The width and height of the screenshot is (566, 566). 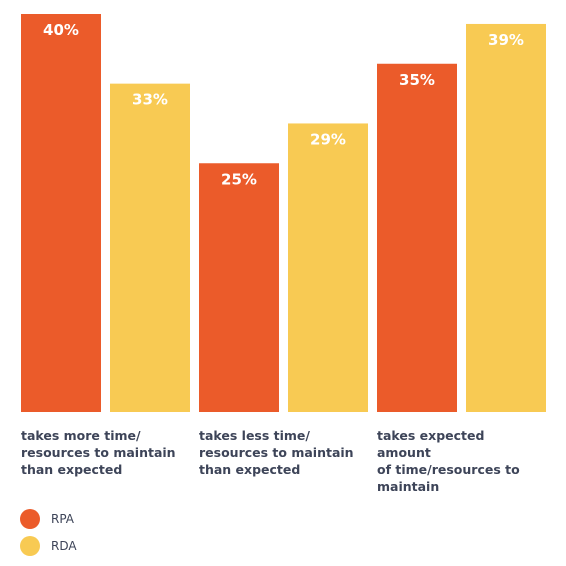 I want to click on legend-label-rda: RDA, so click(x=64, y=546).